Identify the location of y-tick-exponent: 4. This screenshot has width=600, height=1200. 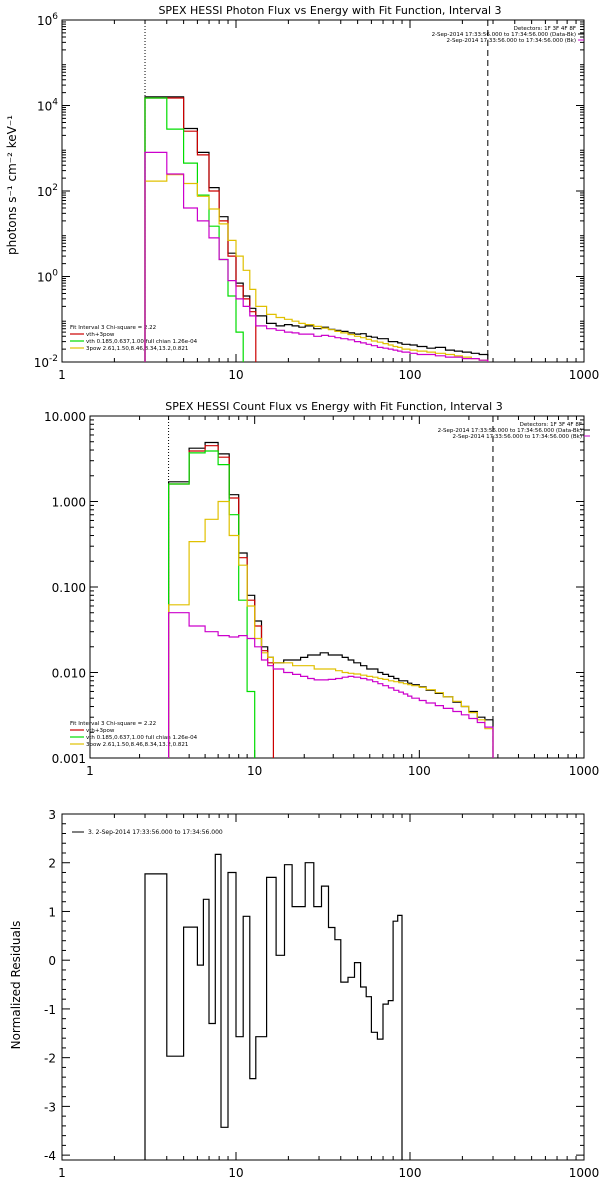
(55, 103).